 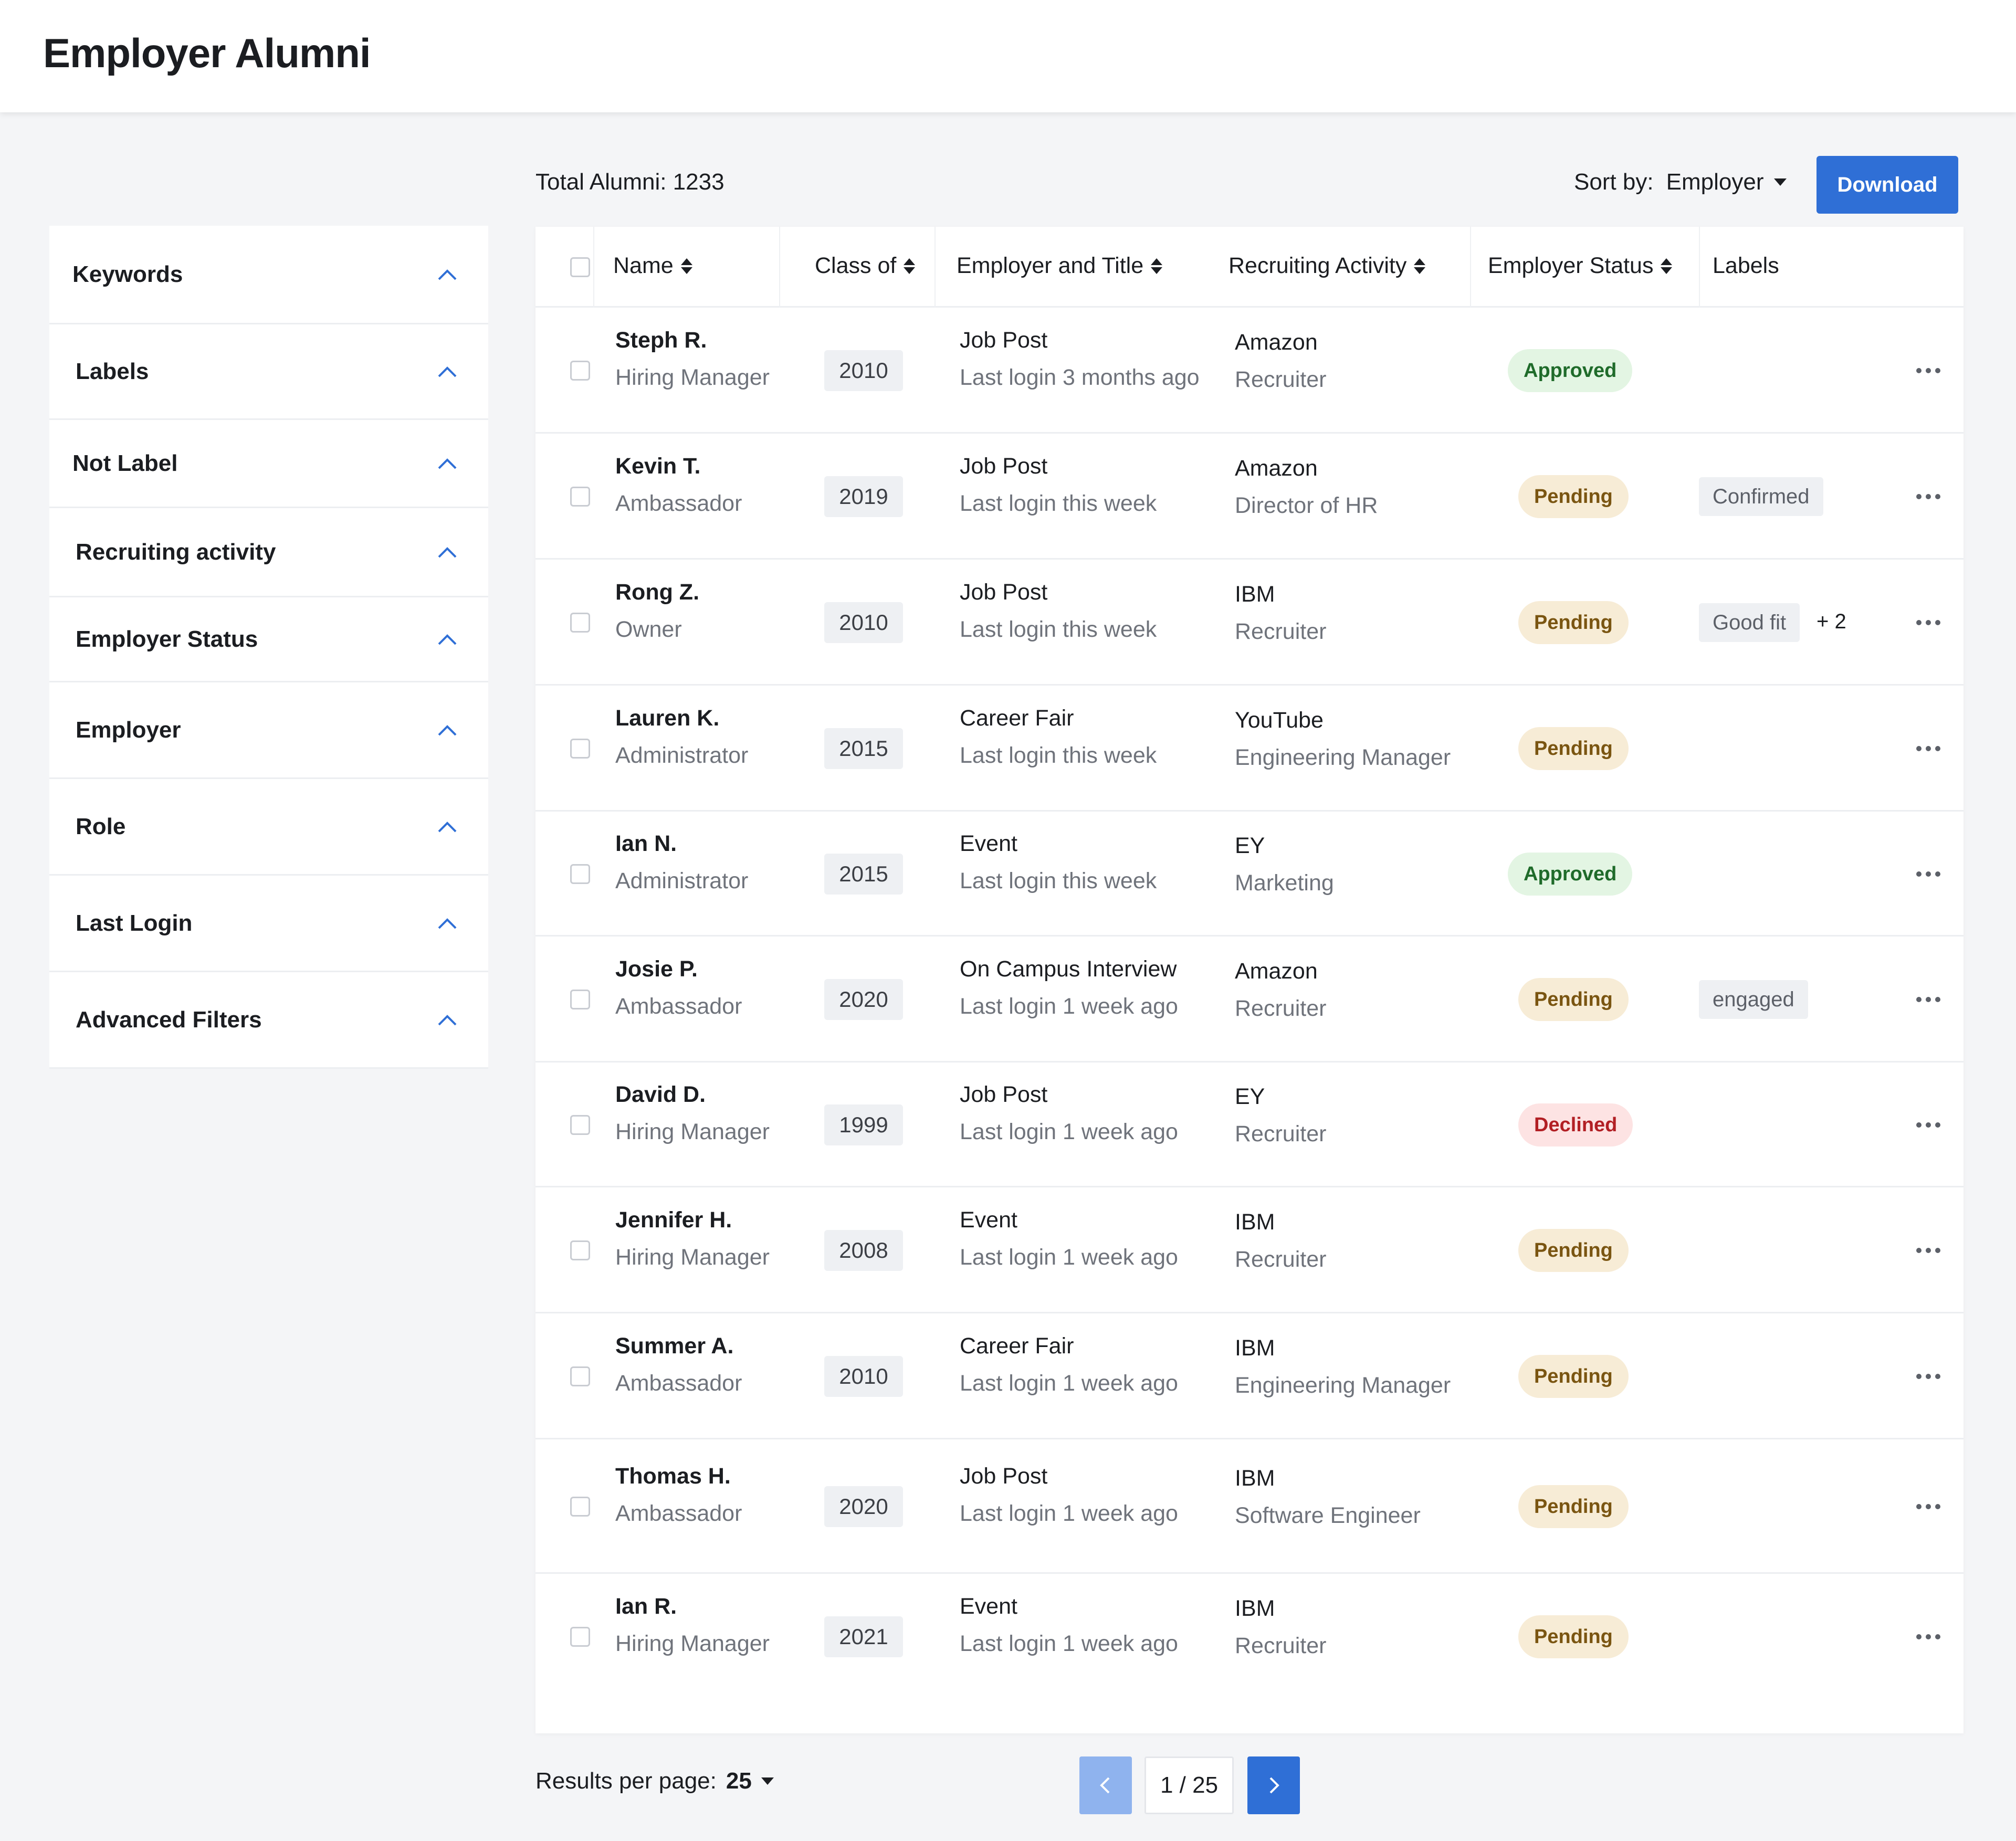 What do you see at coordinates (580, 267) in the screenshot?
I see `select-all-checkbox` at bounding box center [580, 267].